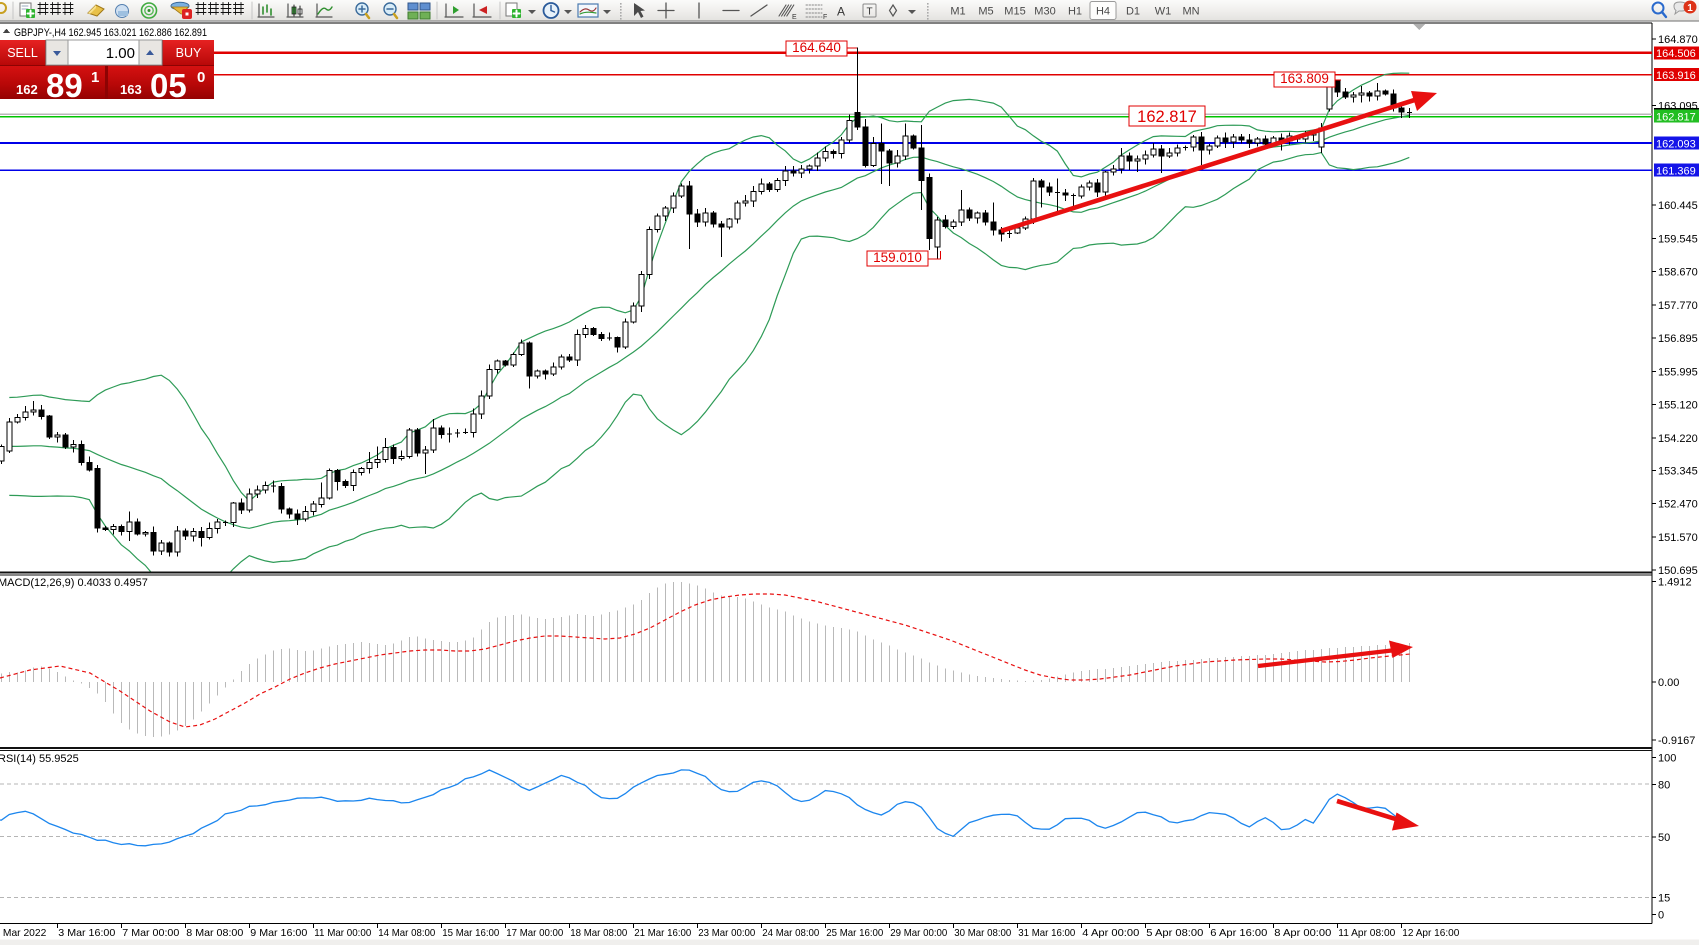  I want to click on svg-text: 89, so click(64, 85).